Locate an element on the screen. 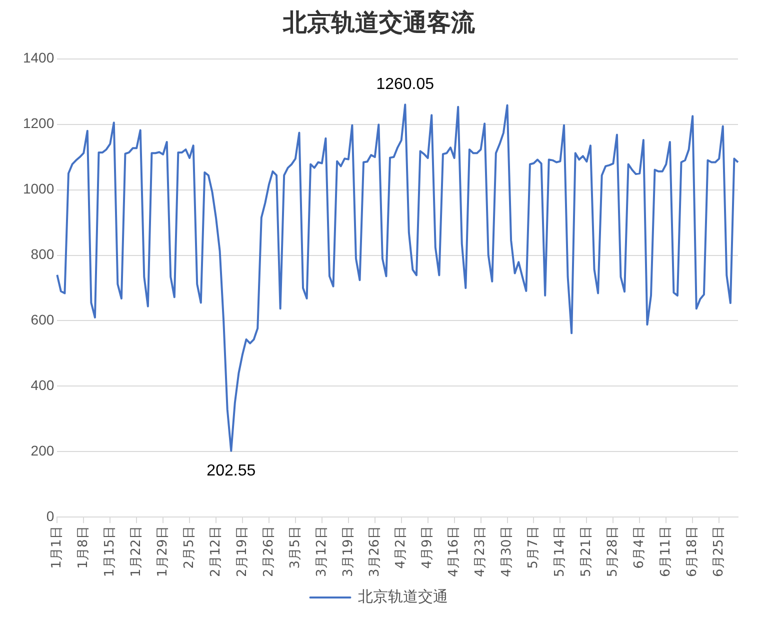 The width and height of the screenshot is (758, 625). x-tick-label: 2月5日 is located at coordinates (189, 547).